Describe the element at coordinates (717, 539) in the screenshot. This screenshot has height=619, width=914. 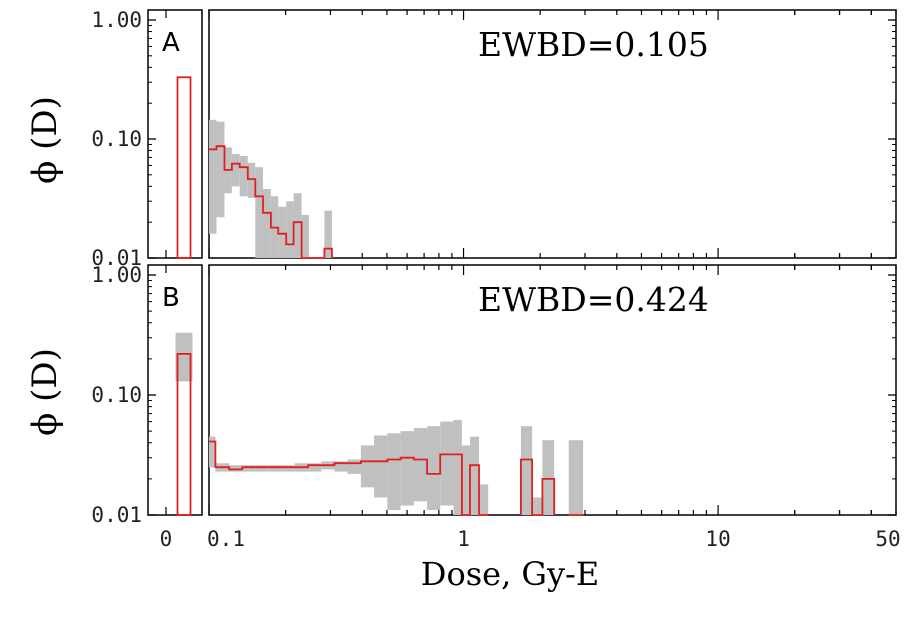
I see `x-tick-label: 10` at that location.